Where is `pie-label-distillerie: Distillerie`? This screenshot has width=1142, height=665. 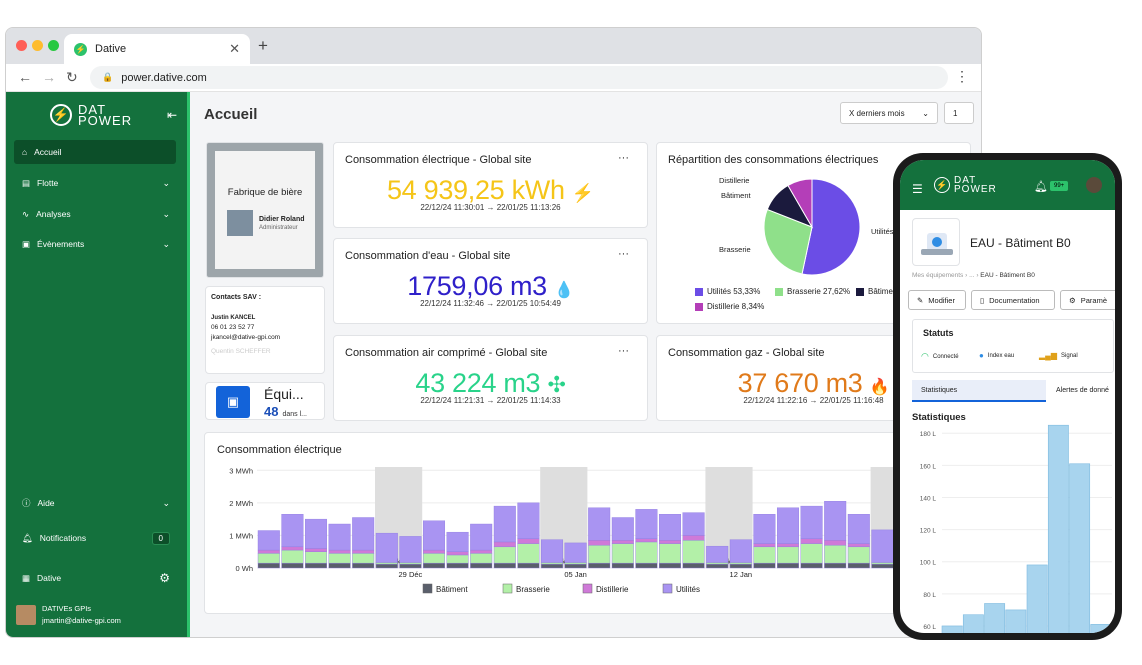 pie-label-distillerie: Distillerie is located at coordinates (734, 180).